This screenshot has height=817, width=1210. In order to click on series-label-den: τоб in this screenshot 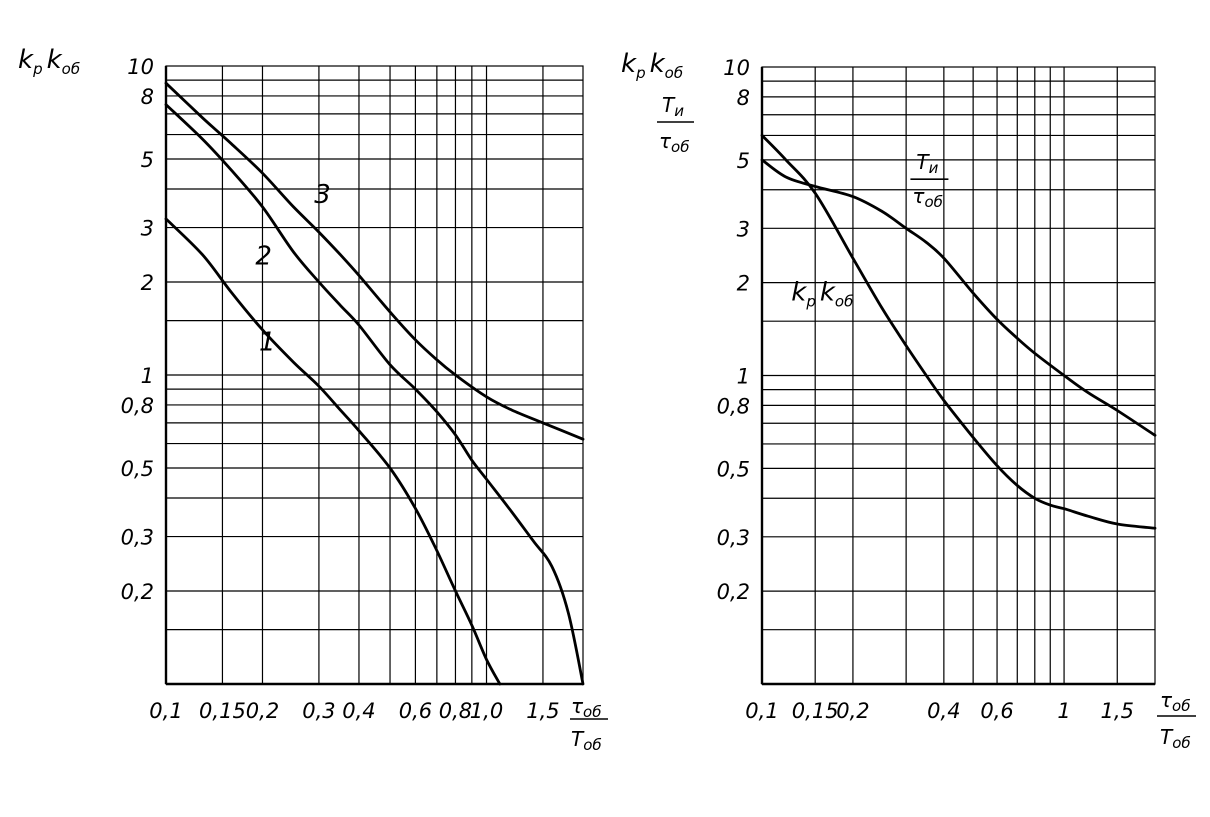, I will do `click(927, 197)`.